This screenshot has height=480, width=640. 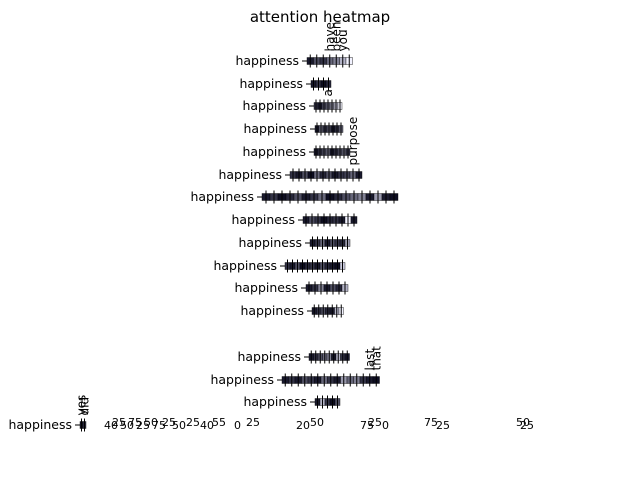 What do you see at coordinates (320, 17) in the screenshot?
I see `chart-title: attention heatmap` at bounding box center [320, 17].